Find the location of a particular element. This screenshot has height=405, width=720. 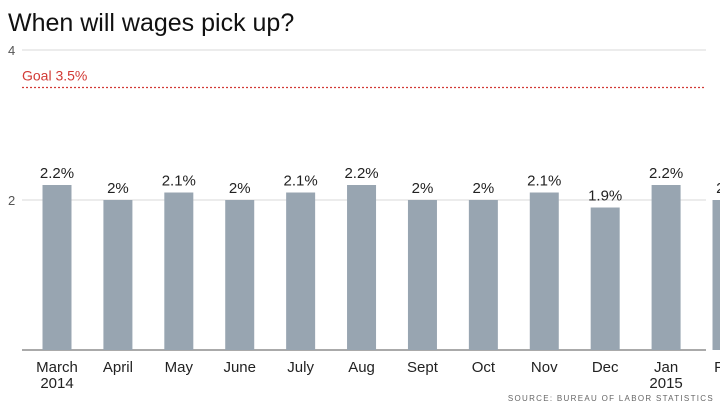

y-tick-label: 4 is located at coordinates (11, 50).